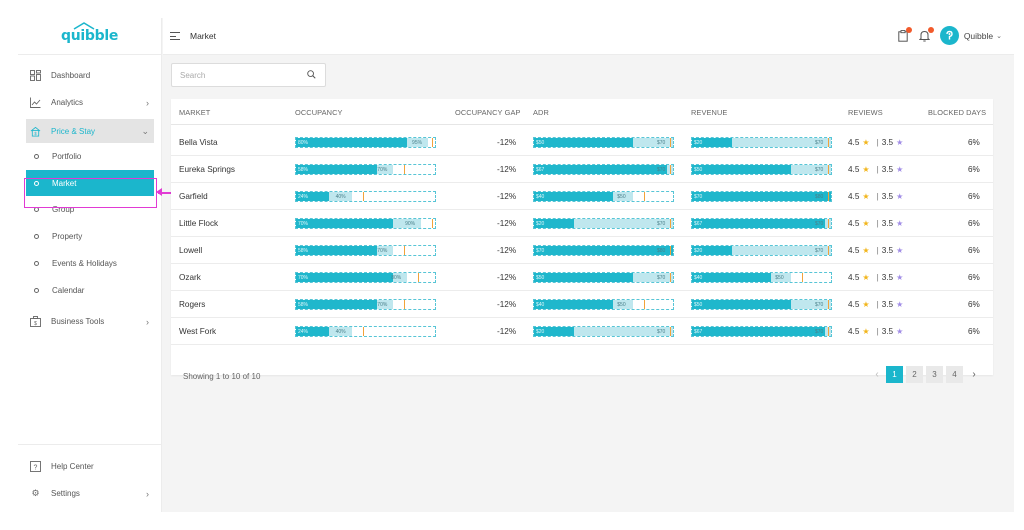 The height and width of the screenshot is (530, 1024). What do you see at coordinates (90, 290) in the screenshot?
I see `sidebar-sub-calendar: Calendar` at bounding box center [90, 290].